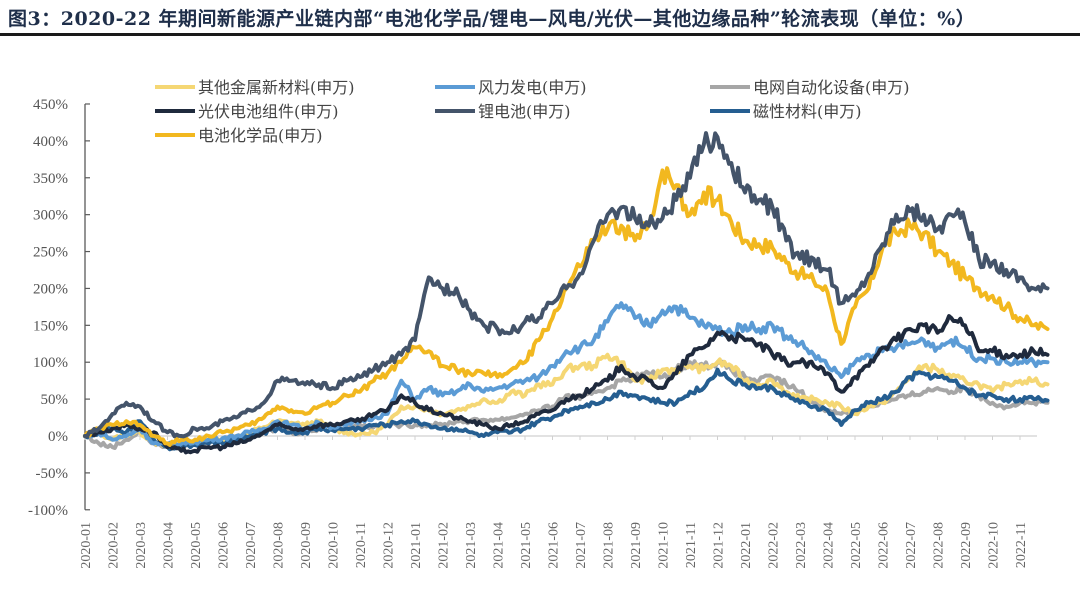 The image size is (1080, 597). Describe the element at coordinates (581, 545) in the screenshot. I see `x-tick-label: 2021-07` at that location.